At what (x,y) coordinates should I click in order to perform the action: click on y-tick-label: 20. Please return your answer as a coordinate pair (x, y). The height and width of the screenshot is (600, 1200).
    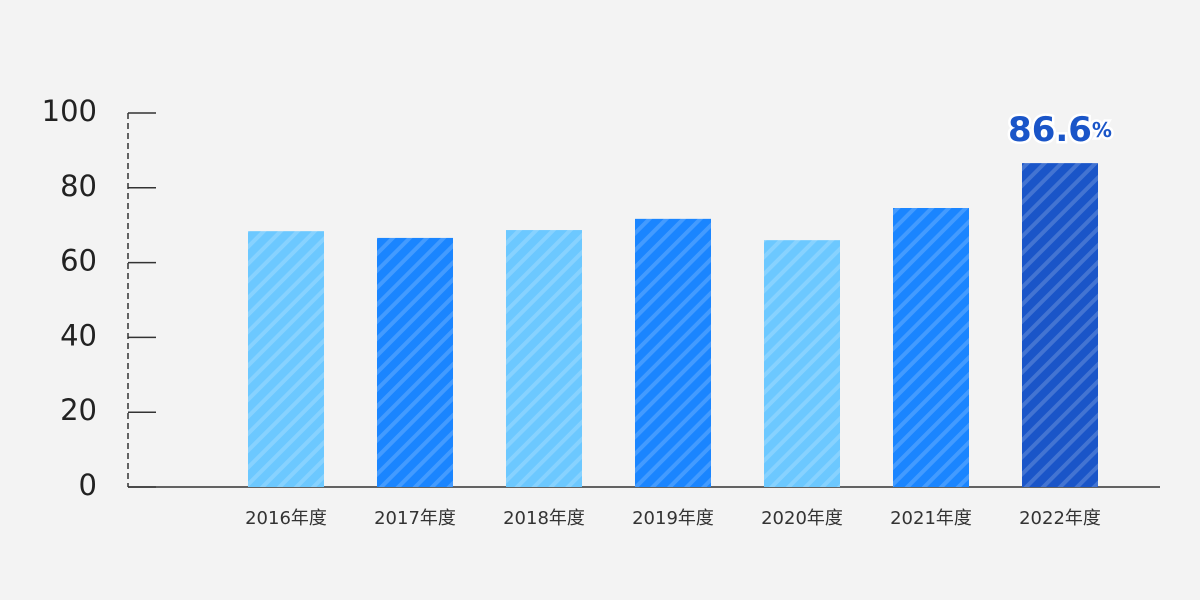
    Looking at the image, I should click on (78, 410).